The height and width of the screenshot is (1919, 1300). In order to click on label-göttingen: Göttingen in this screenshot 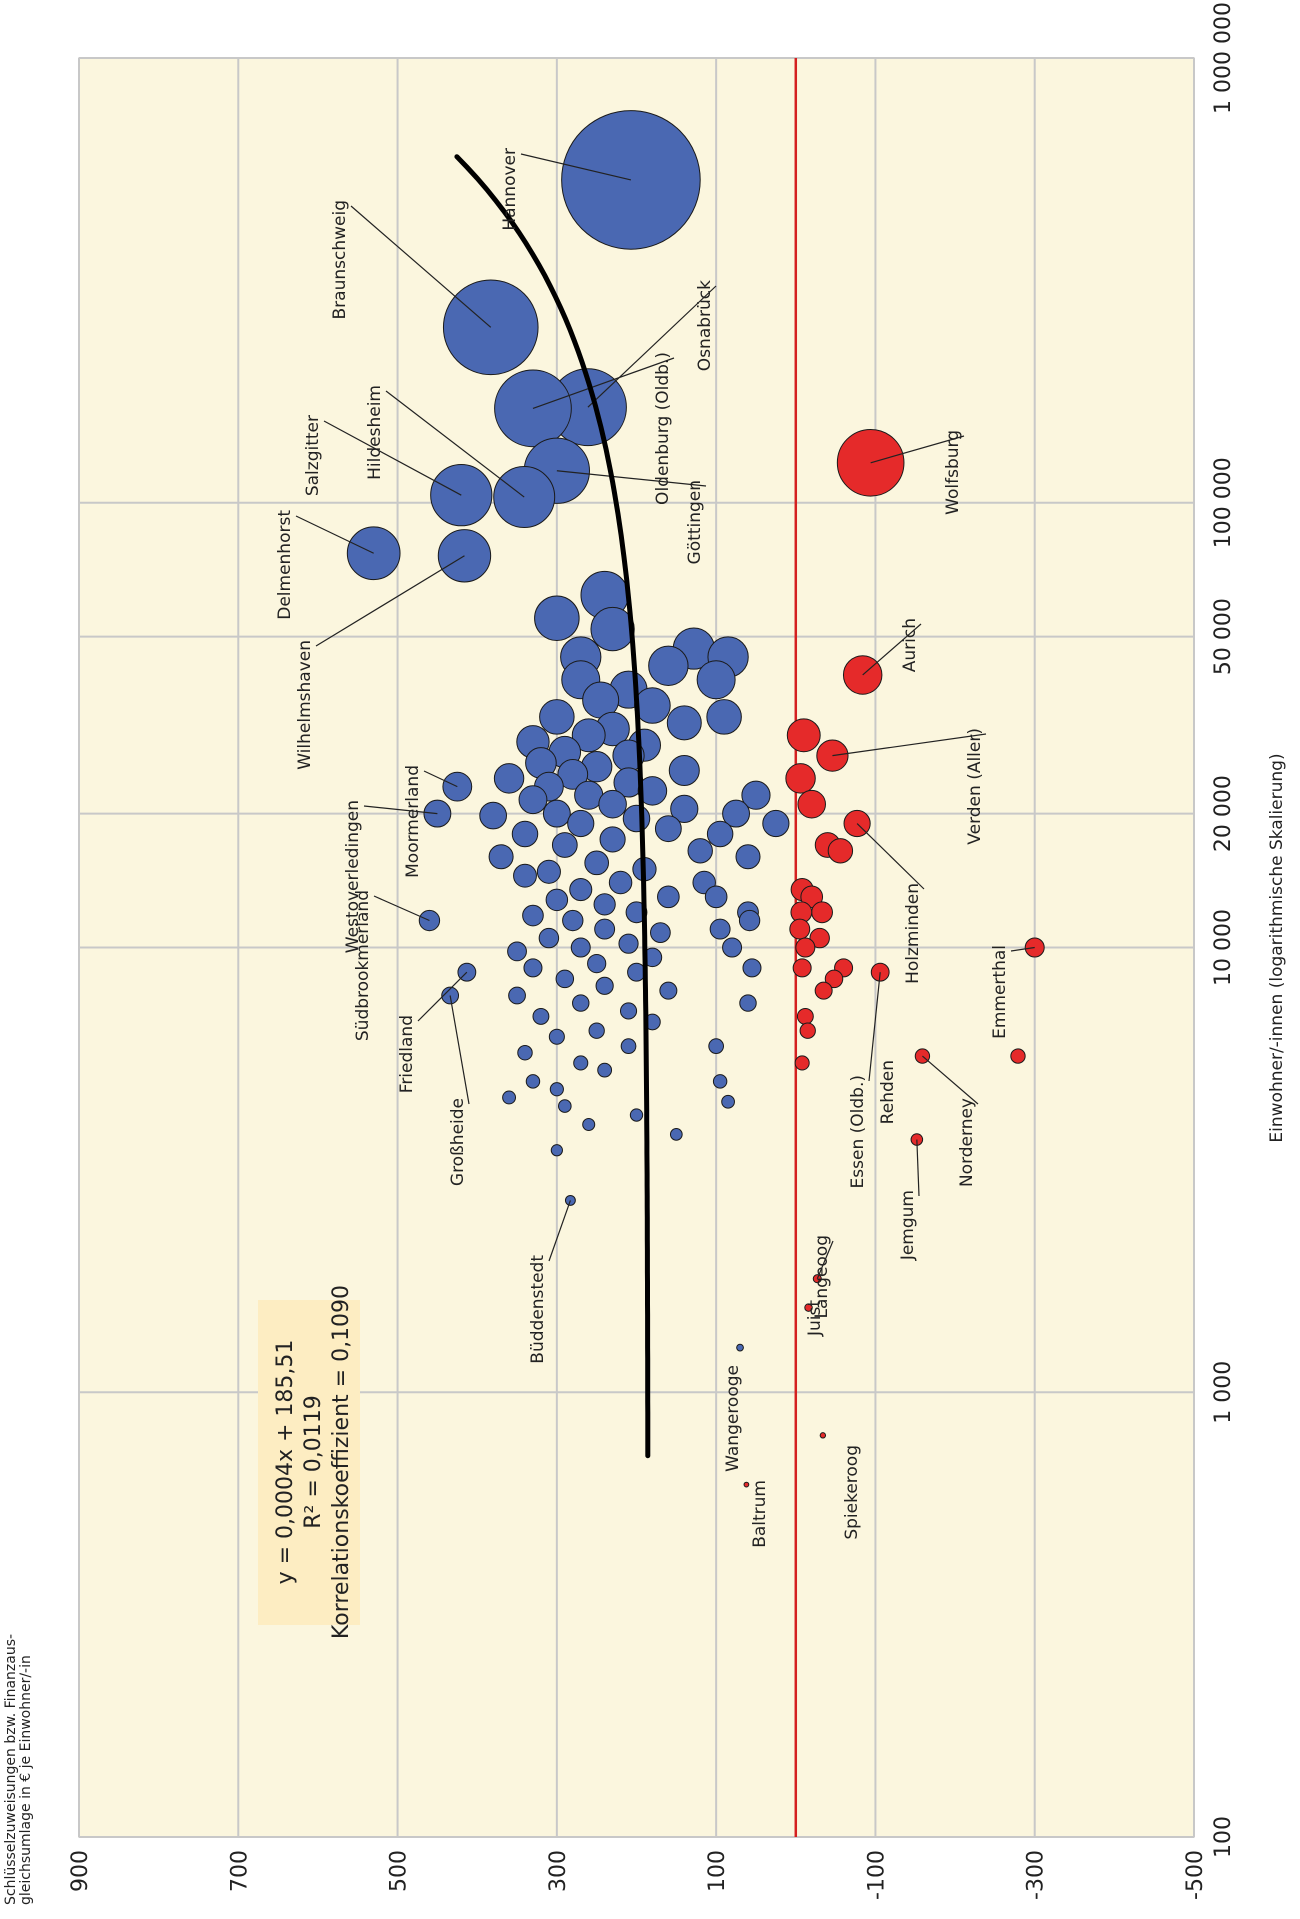, I will do `click(695, 522)`.